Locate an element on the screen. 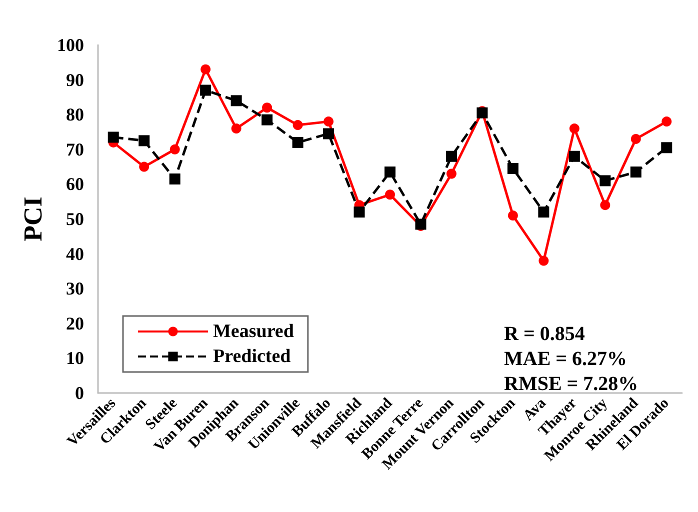  legend-label: Predicted is located at coordinates (252, 356).